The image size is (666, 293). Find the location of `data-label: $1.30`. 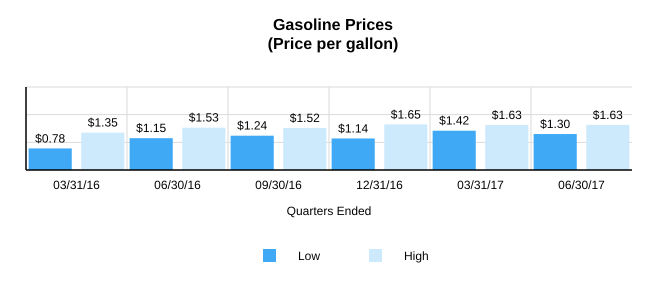

data-label: $1.30 is located at coordinates (555, 124).